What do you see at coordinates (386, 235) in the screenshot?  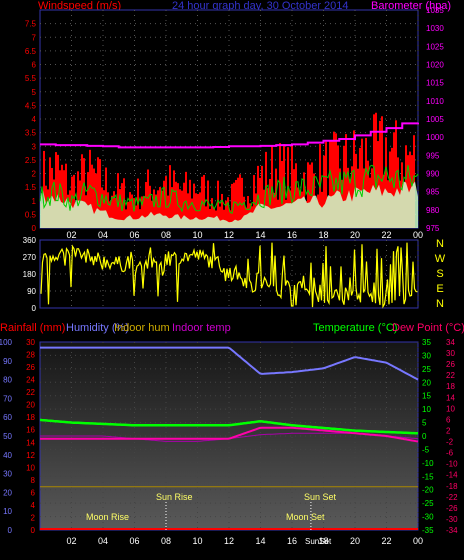 I see `x-tick-label: 22` at bounding box center [386, 235].